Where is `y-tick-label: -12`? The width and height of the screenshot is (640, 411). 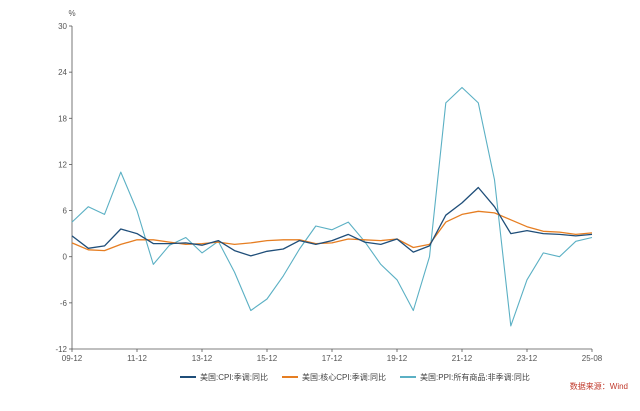
y-tick-label: -12 is located at coordinates (61, 349).